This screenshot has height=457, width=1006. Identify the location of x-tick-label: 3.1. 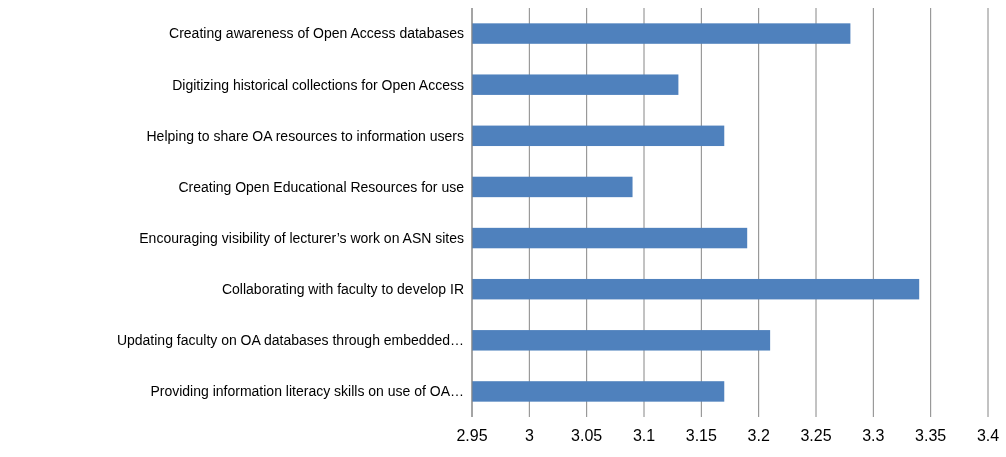
(644, 435).